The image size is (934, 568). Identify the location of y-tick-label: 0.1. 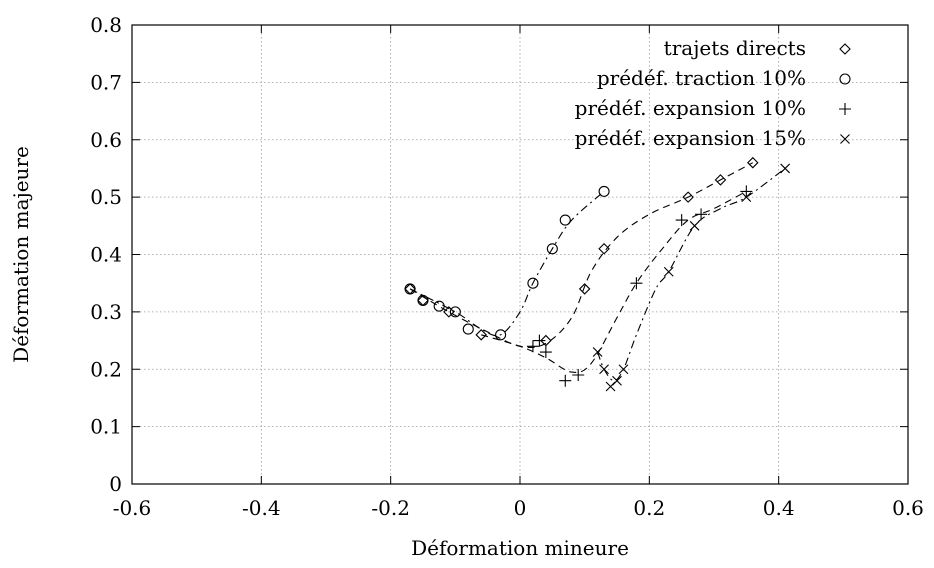
(106, 427).